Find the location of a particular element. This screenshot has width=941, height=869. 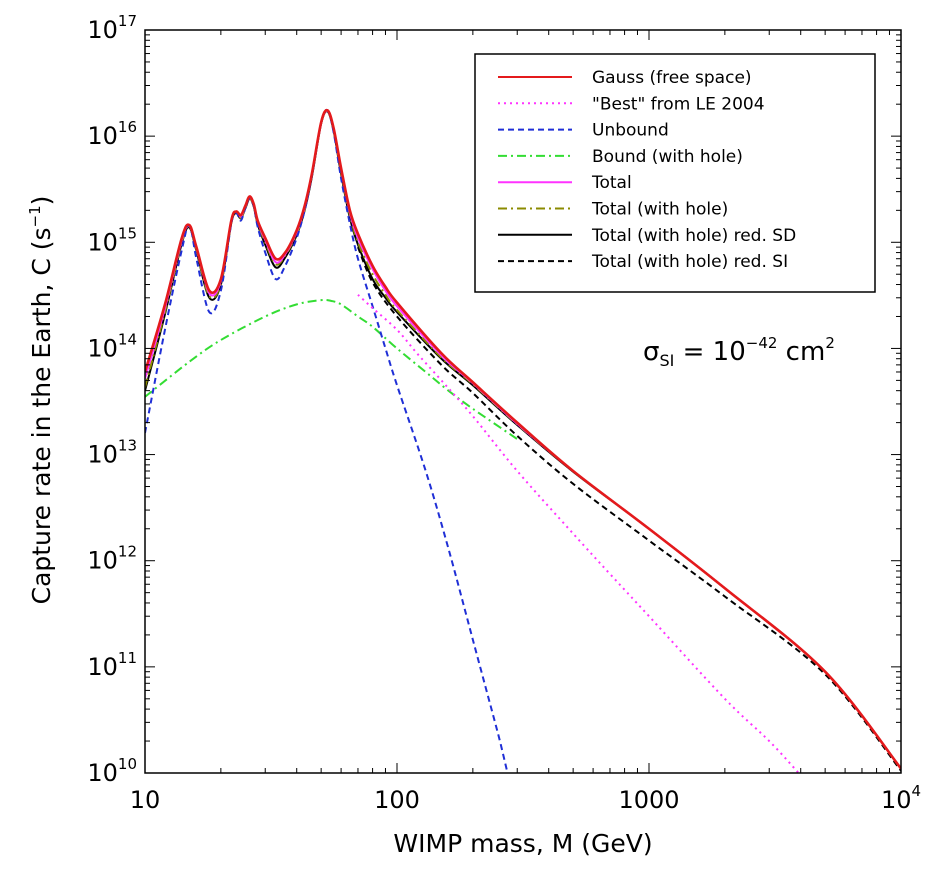

sigma-annotation: σSI = 10−42 cm2 is located at coordinates (739, 352).